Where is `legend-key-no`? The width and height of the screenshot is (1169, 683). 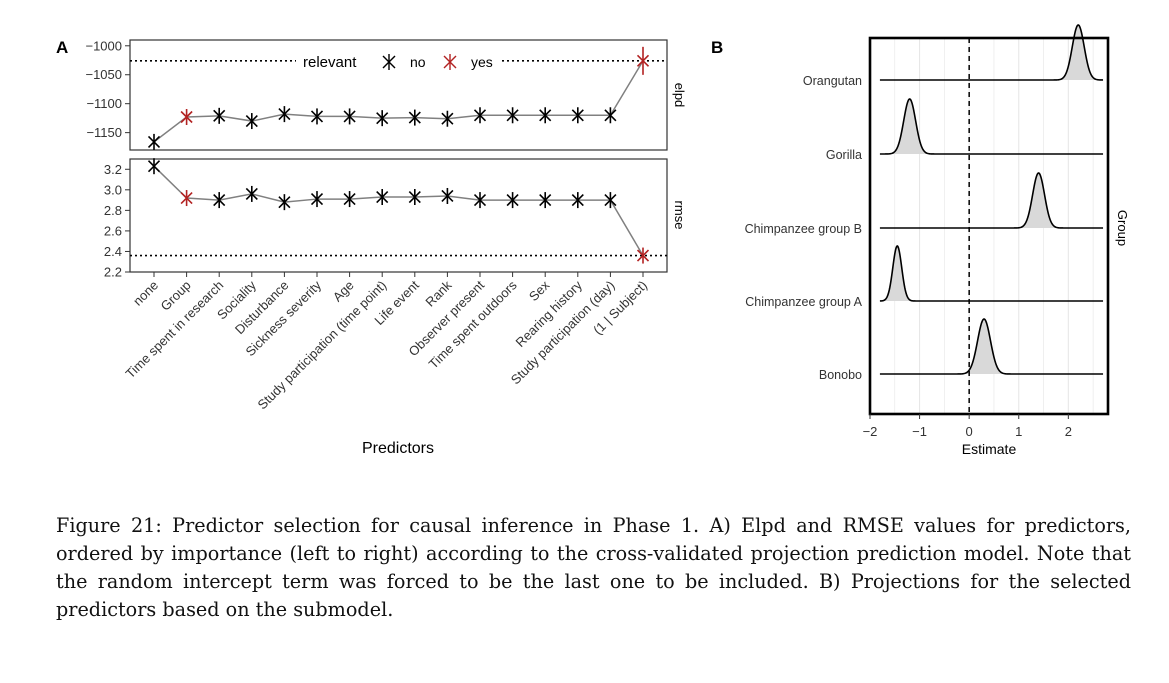
legend-key-no is located at coordinates (389, 62).